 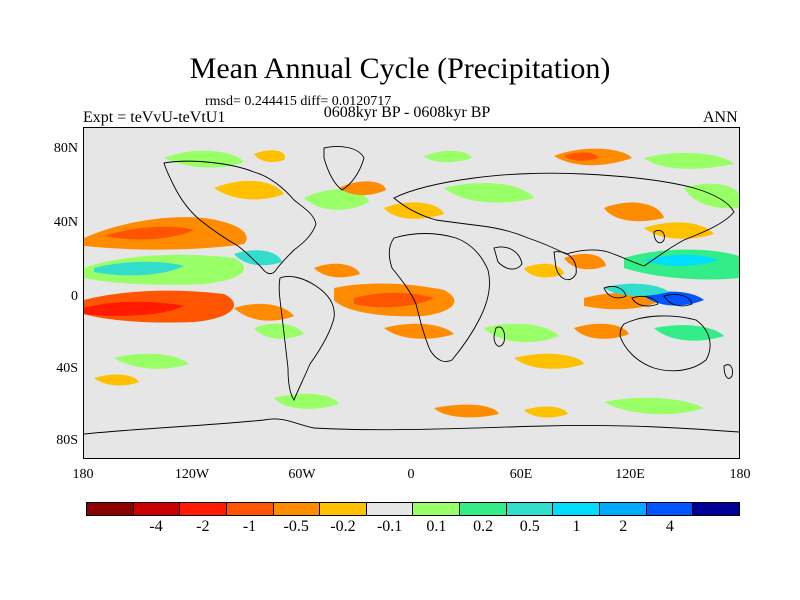 I want to click on period-label: 0608kyr BP - 0608kyr BP, so click(x=407, y=112).